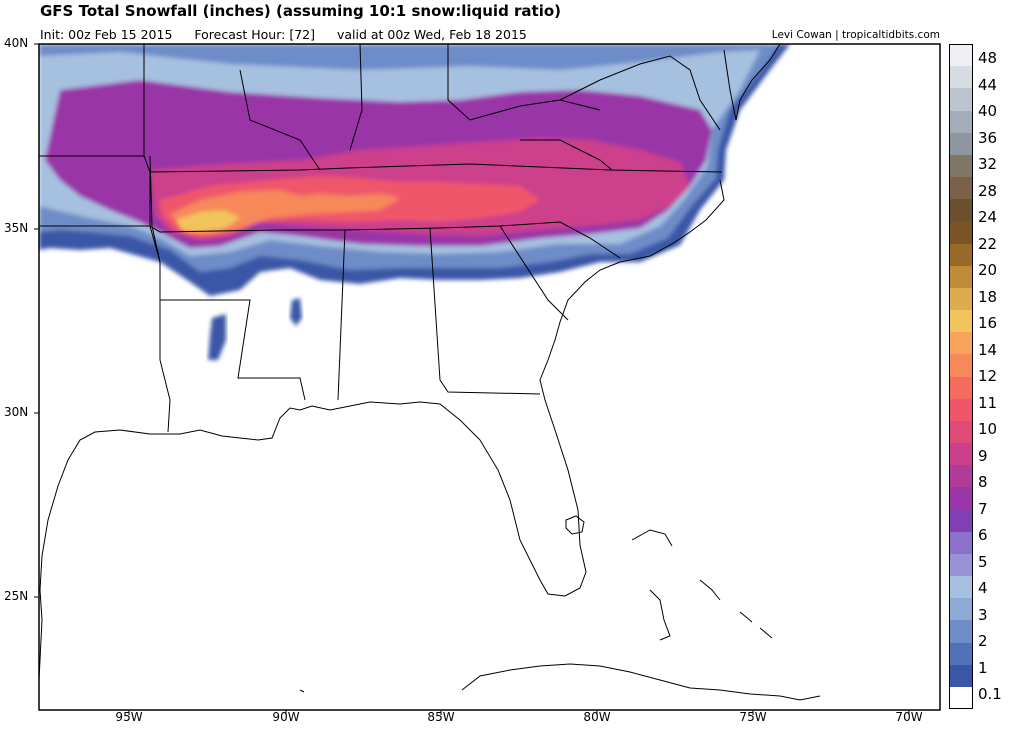  What do you see at coordinates (909, 717) in the screenshot?
I see `lon-label-70w: 70W` at bounding box center [909, 717].